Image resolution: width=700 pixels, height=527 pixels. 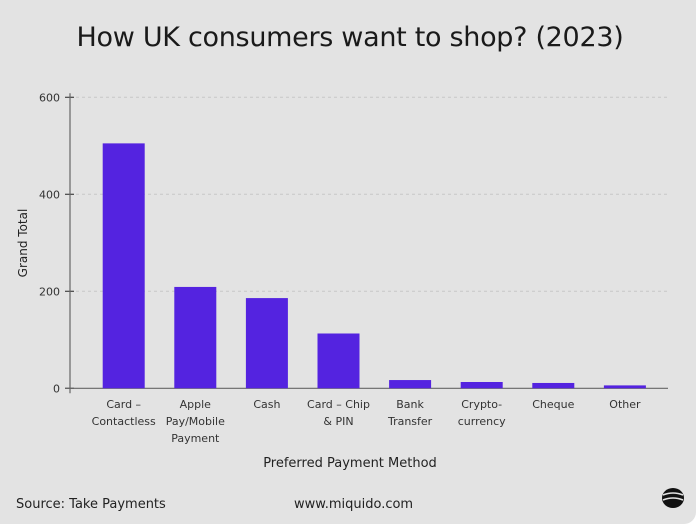 I want to click on miquido-logo-icon, so click(x=673, y=500).